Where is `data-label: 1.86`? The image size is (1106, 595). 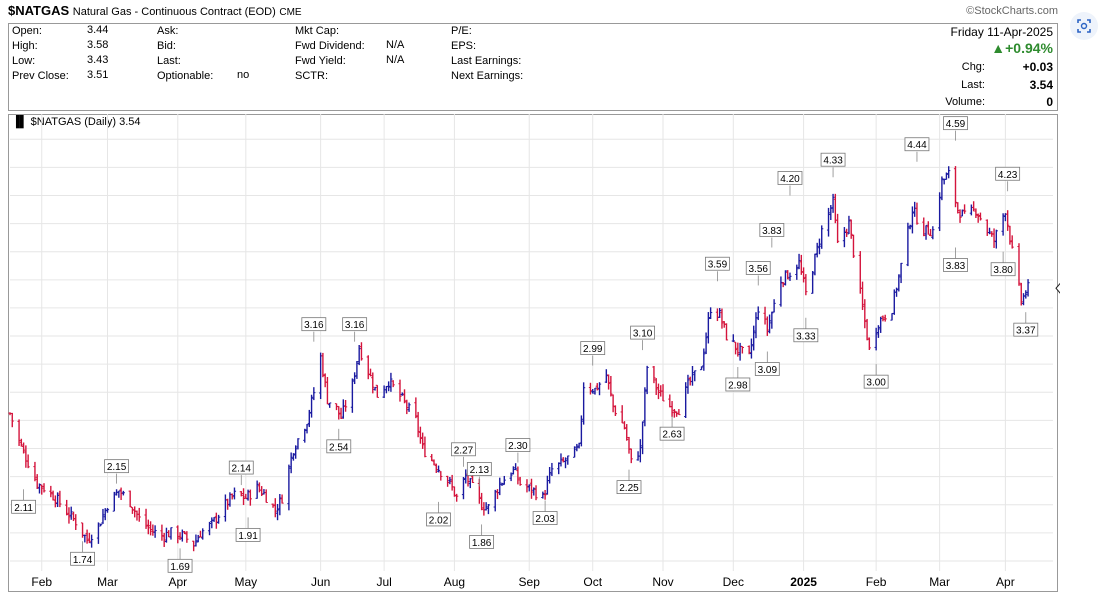 data-label: 1.86 is located at coordinates (482, 543).